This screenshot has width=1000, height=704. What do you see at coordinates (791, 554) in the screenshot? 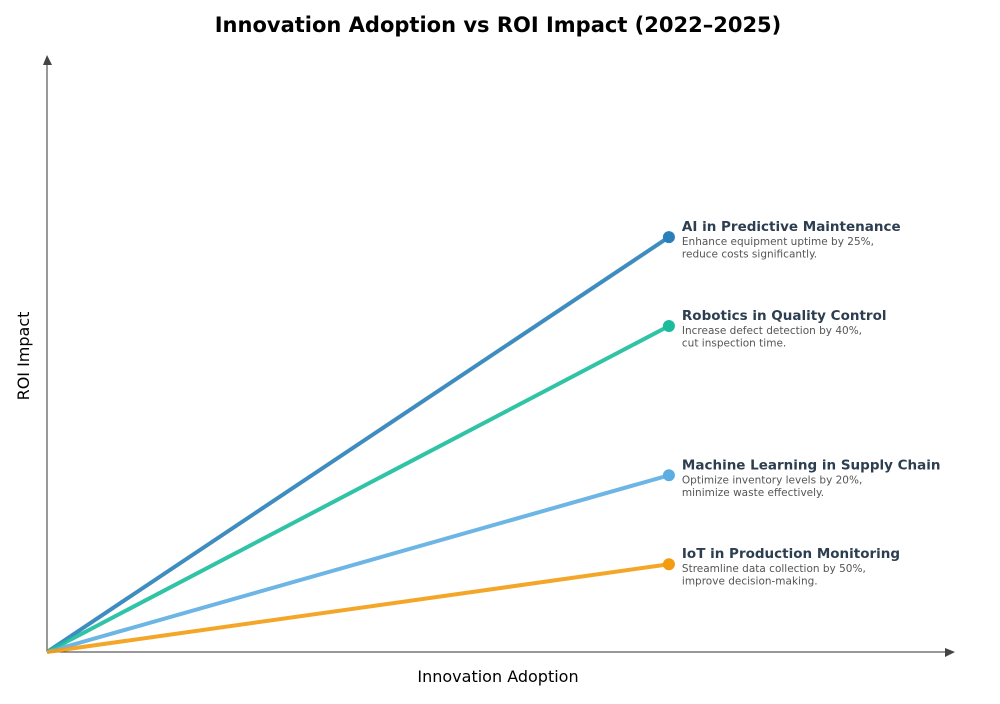
I see `series-label: IoT in Production Monitoring` at bounding box center [791, 554].